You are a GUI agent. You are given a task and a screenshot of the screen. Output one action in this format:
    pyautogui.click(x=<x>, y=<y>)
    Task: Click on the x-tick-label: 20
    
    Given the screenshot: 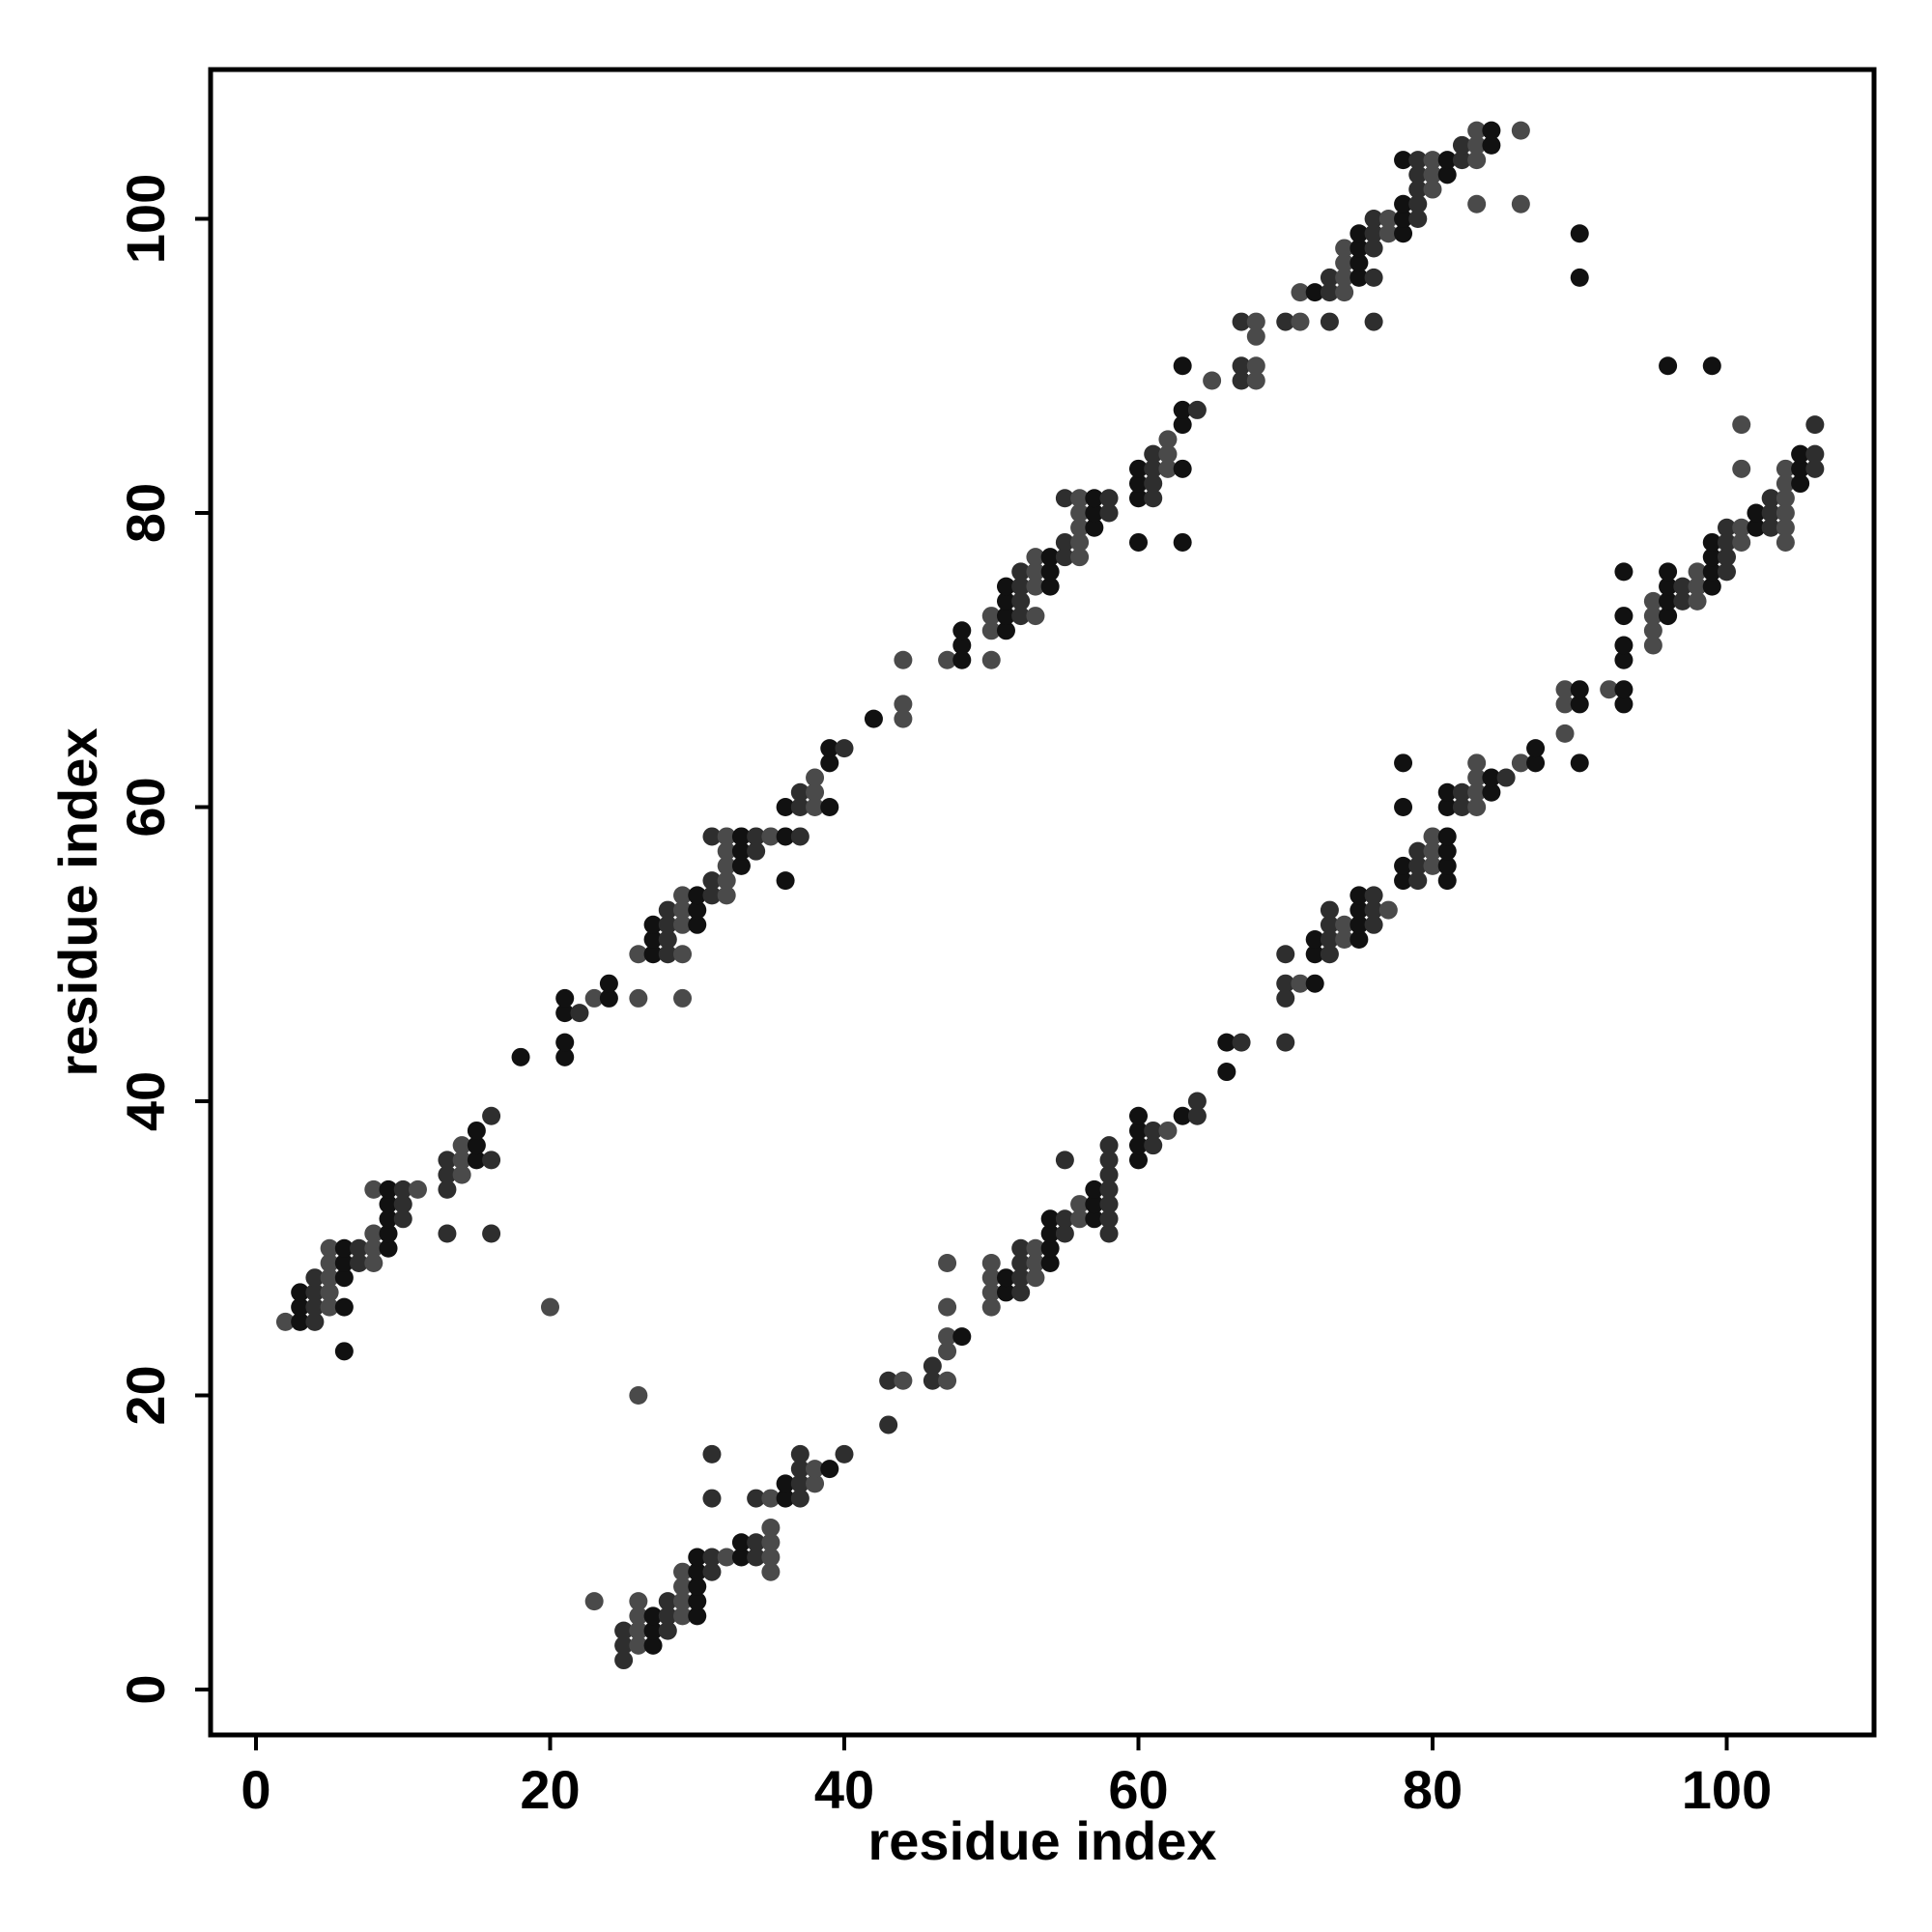 What is the action you would take?
    pyautogui.click(x=550, y=1789)
    